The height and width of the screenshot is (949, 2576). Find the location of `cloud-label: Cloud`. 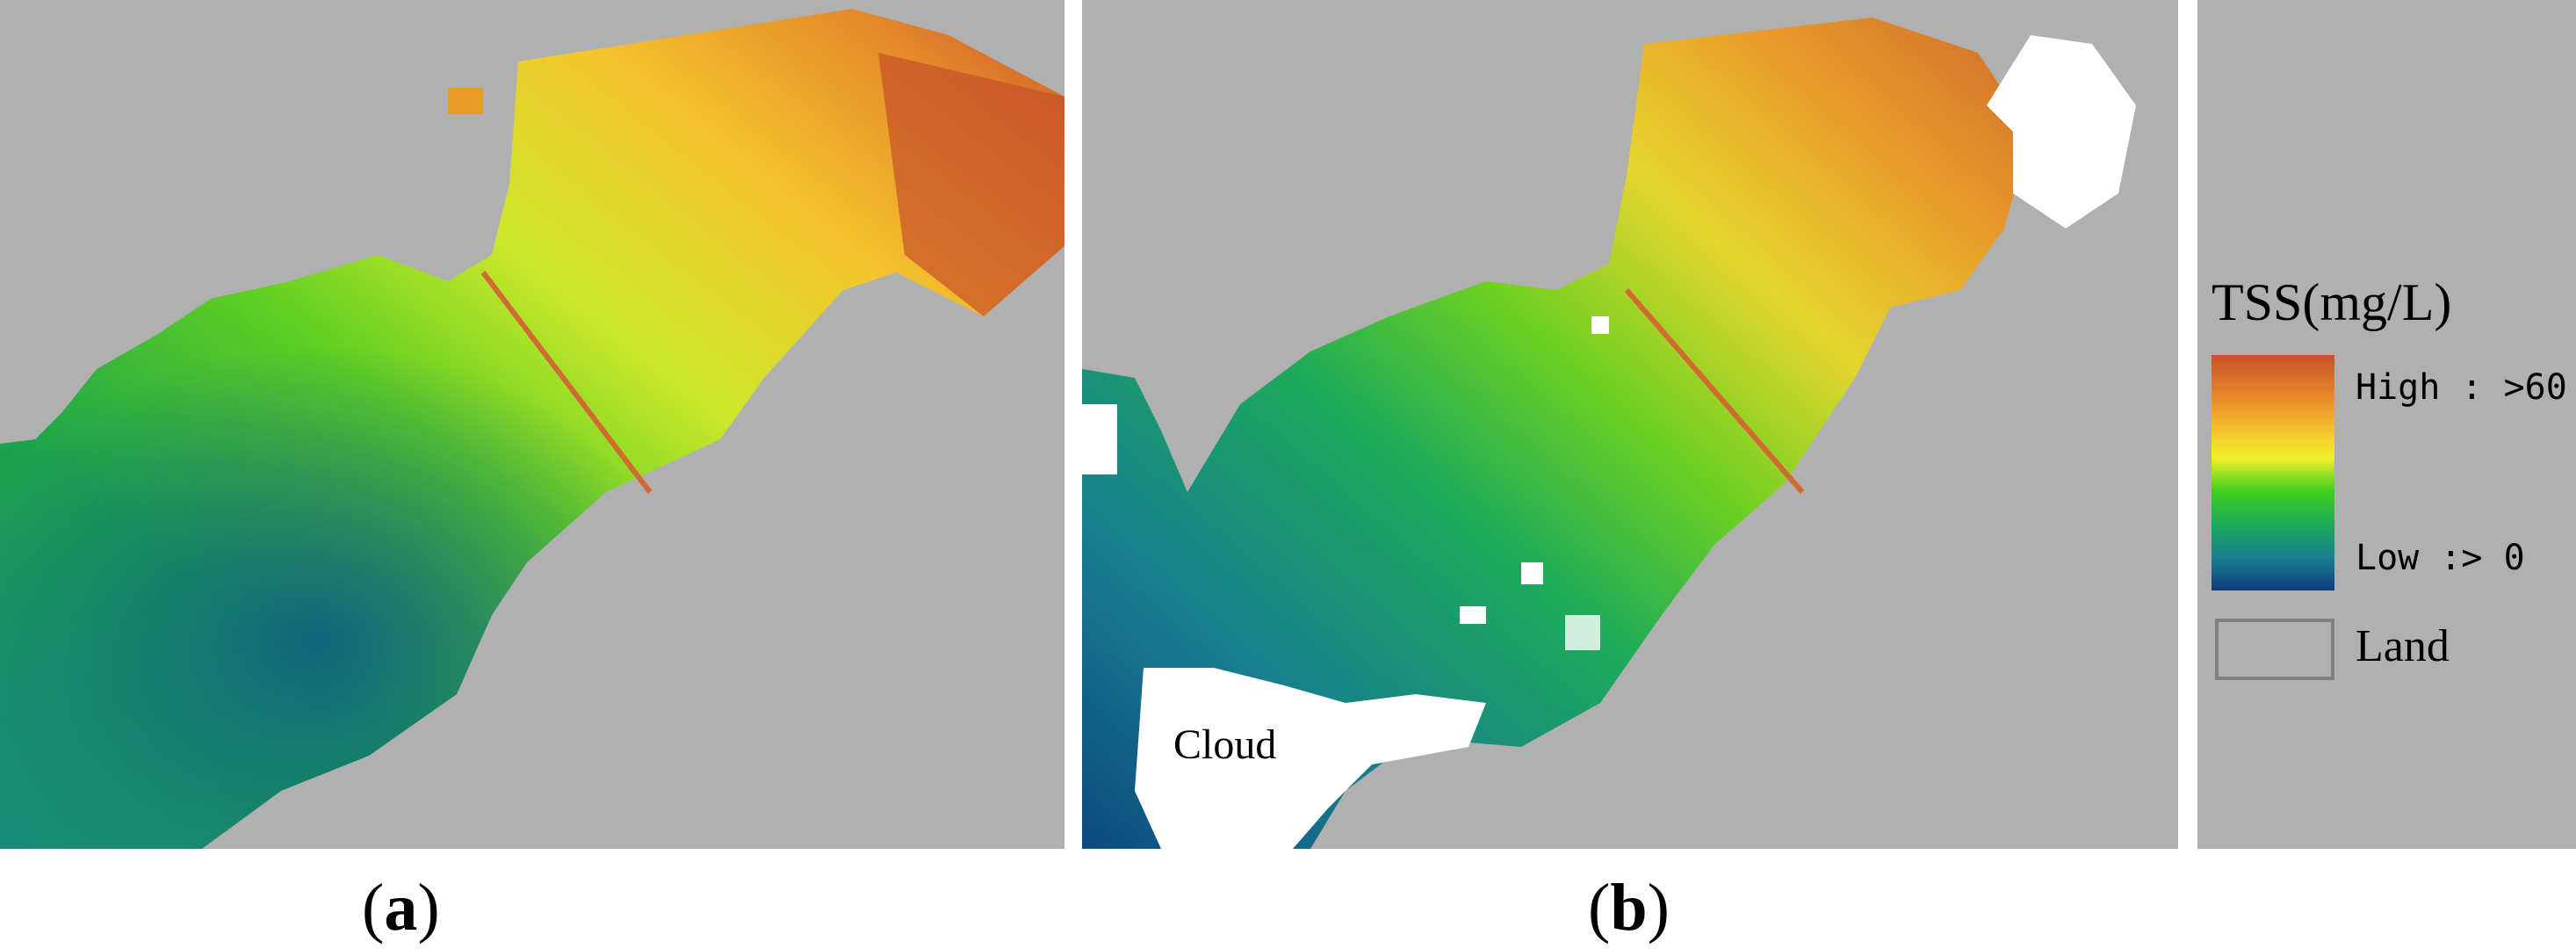

cloud-label: Cloud is located at coordinates (1225, 744).